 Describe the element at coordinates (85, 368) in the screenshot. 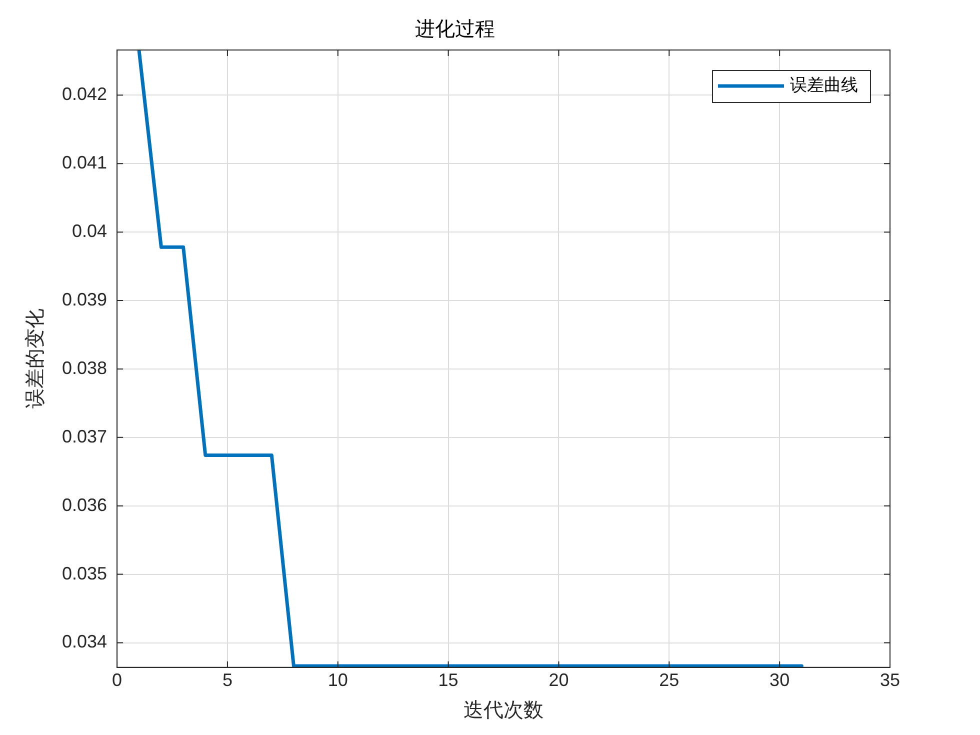

I see `y-tick-label: 0.038` at that location.